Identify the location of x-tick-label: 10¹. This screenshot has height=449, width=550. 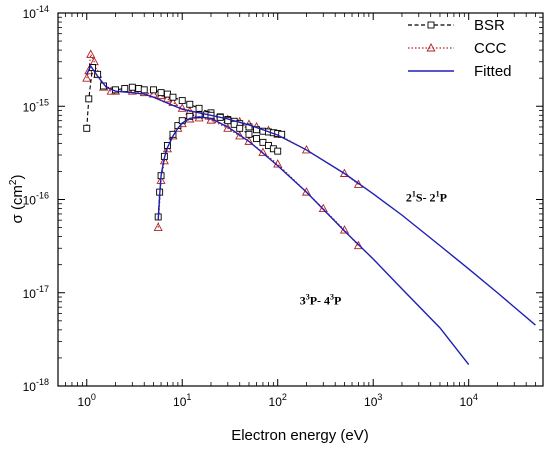
(182, 400).